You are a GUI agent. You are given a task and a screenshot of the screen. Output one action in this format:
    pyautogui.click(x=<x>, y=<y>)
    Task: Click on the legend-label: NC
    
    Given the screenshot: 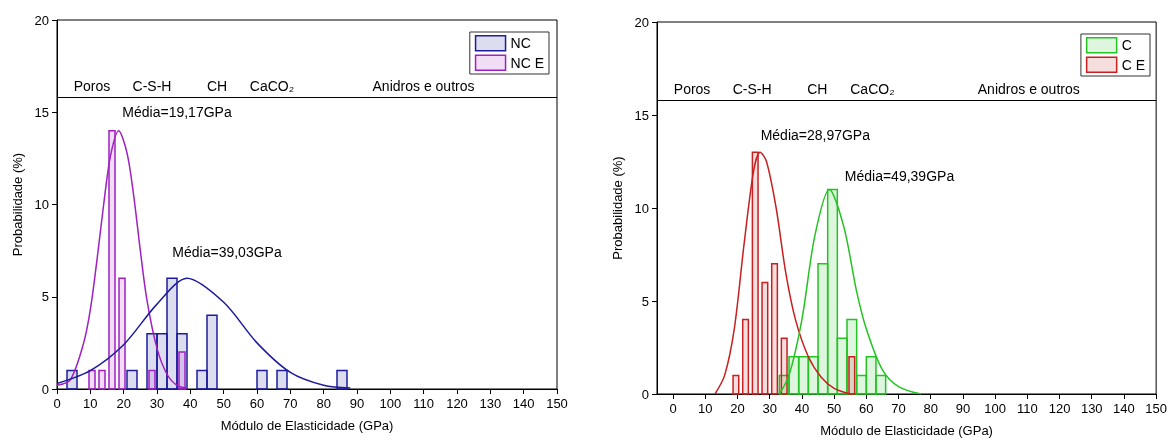 What is the action you would take?
    pyautogui.click(x=520, y=43)
    